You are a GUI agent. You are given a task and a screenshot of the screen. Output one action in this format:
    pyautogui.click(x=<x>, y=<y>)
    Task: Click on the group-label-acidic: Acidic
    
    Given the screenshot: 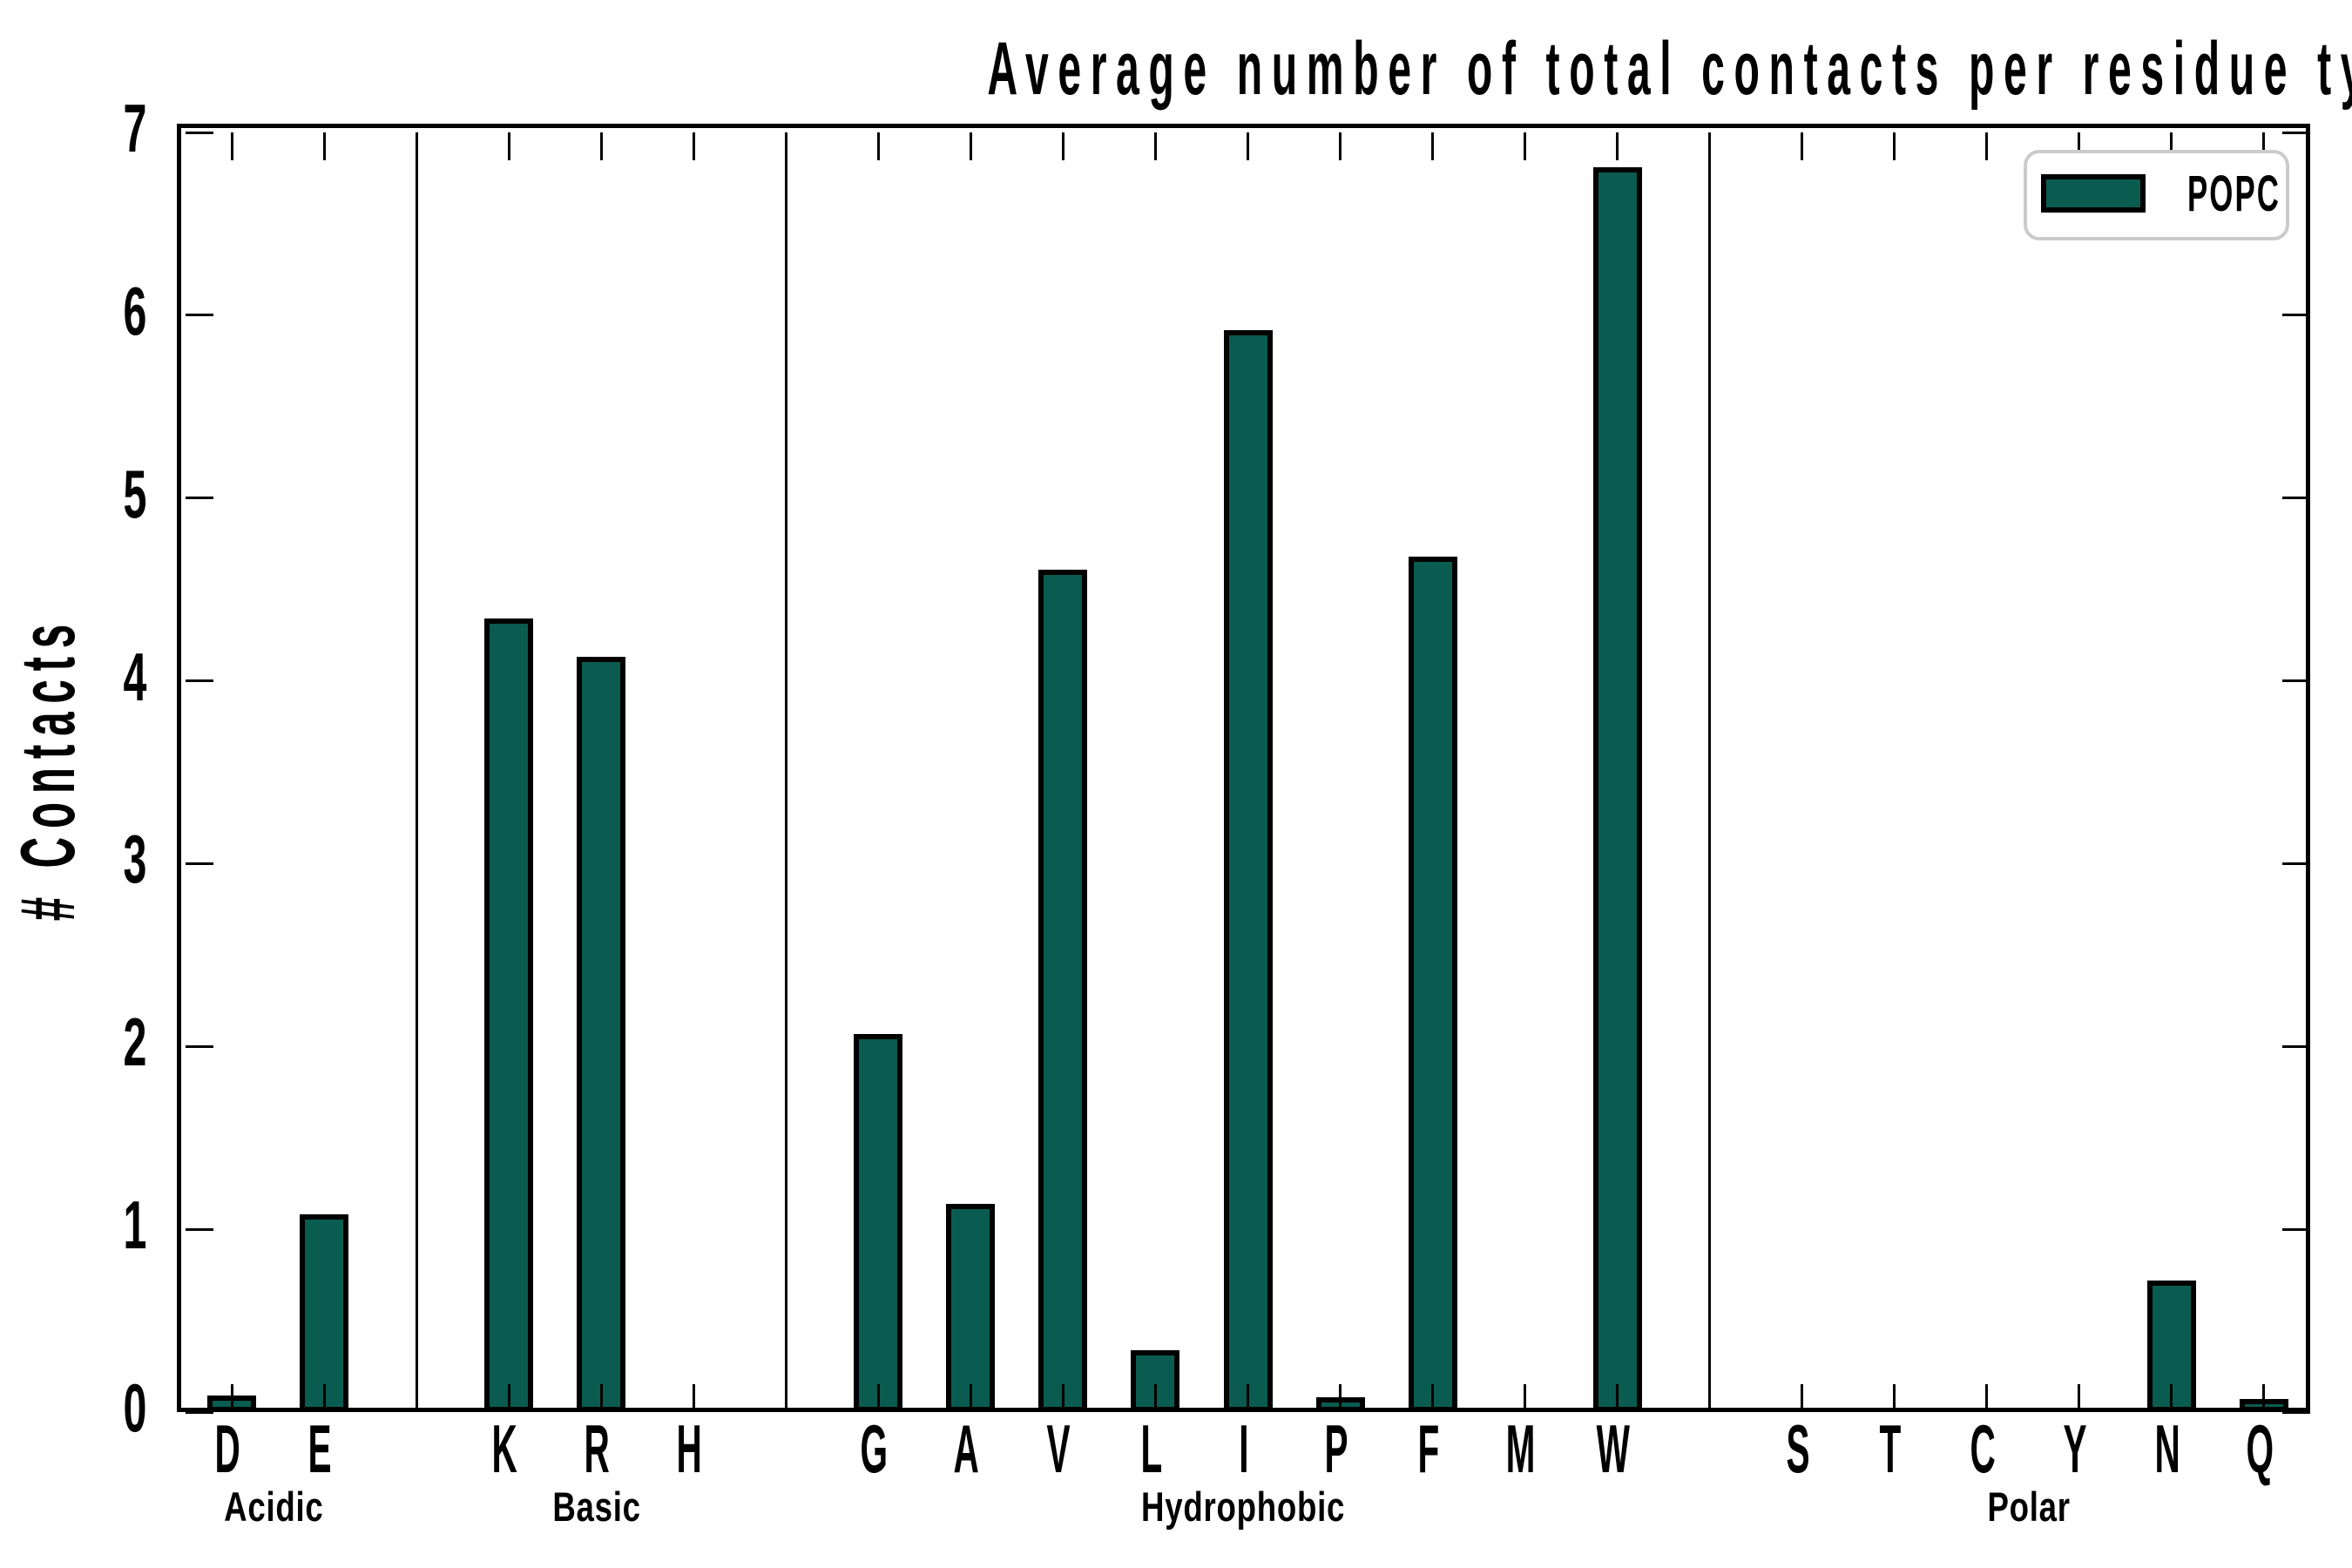 What is the action you would take?
    pyautogui.click(x=273, y=1507)
    